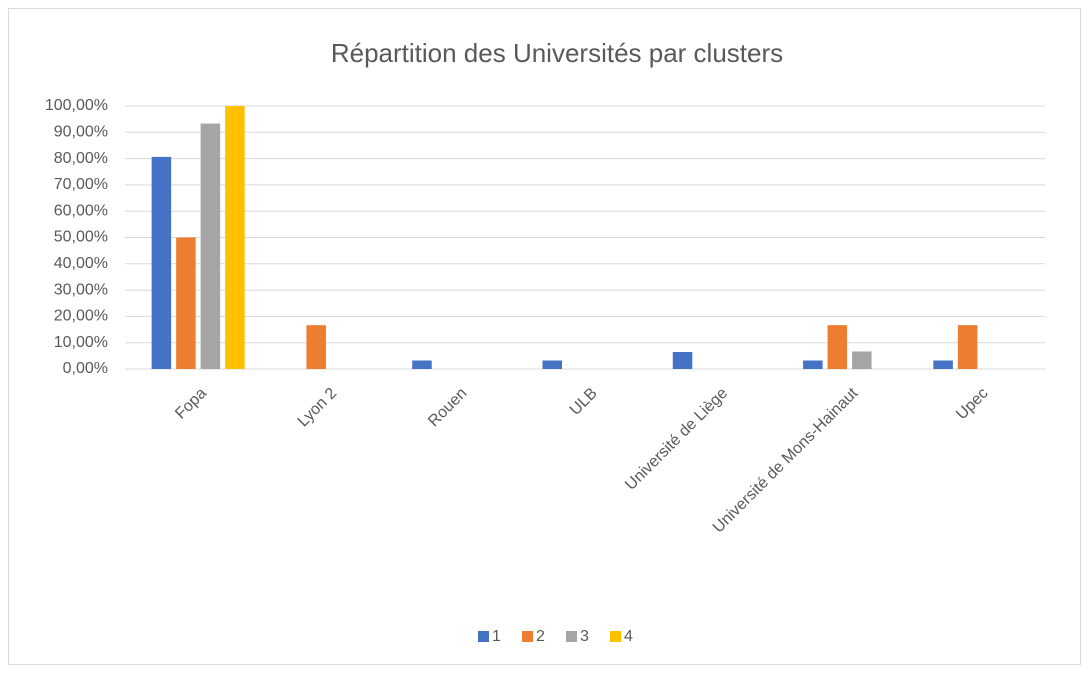 Image resolution: width=1089 pixels, height=678 pixels. I want to click on legend-label: 1, so click(496, 636).